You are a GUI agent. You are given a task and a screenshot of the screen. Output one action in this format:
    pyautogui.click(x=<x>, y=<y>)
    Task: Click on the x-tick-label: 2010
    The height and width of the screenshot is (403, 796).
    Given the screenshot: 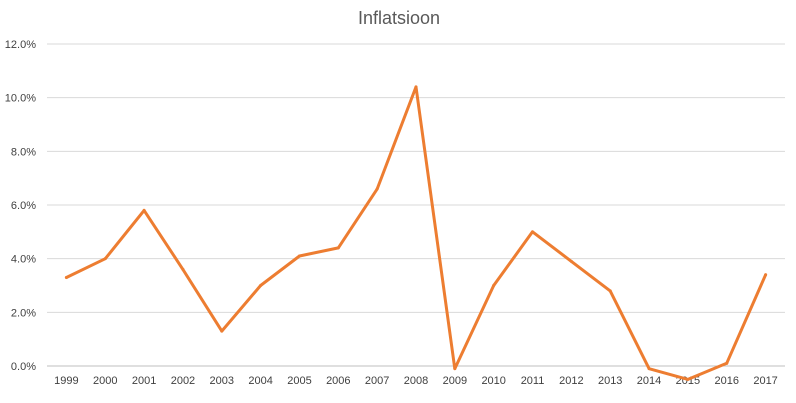 What is the action you would take?
    pyautogui.click(x=493, y=381)
    